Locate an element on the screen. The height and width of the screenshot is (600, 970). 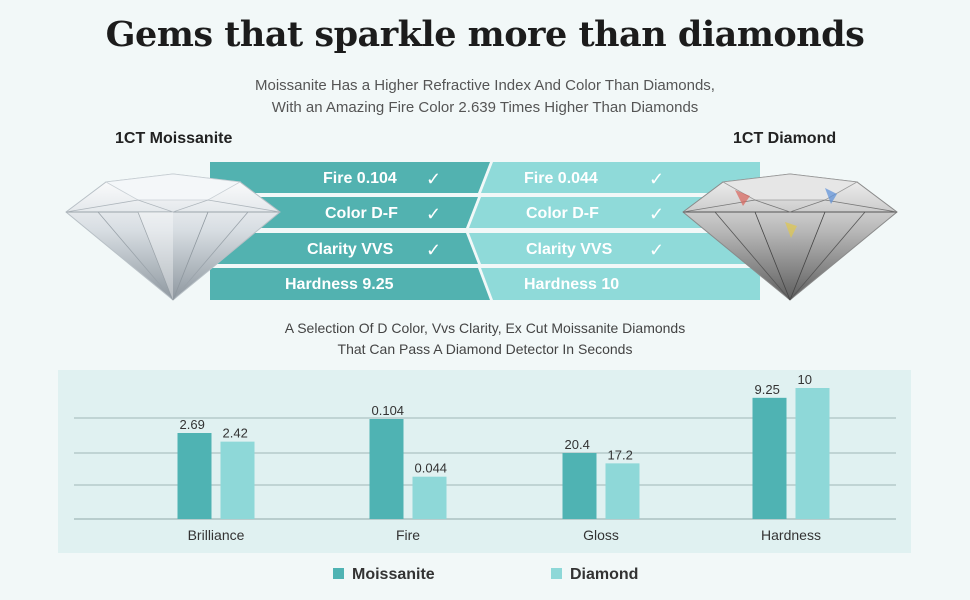
legend-swatch-diamond is located at coordinates (556, 573).